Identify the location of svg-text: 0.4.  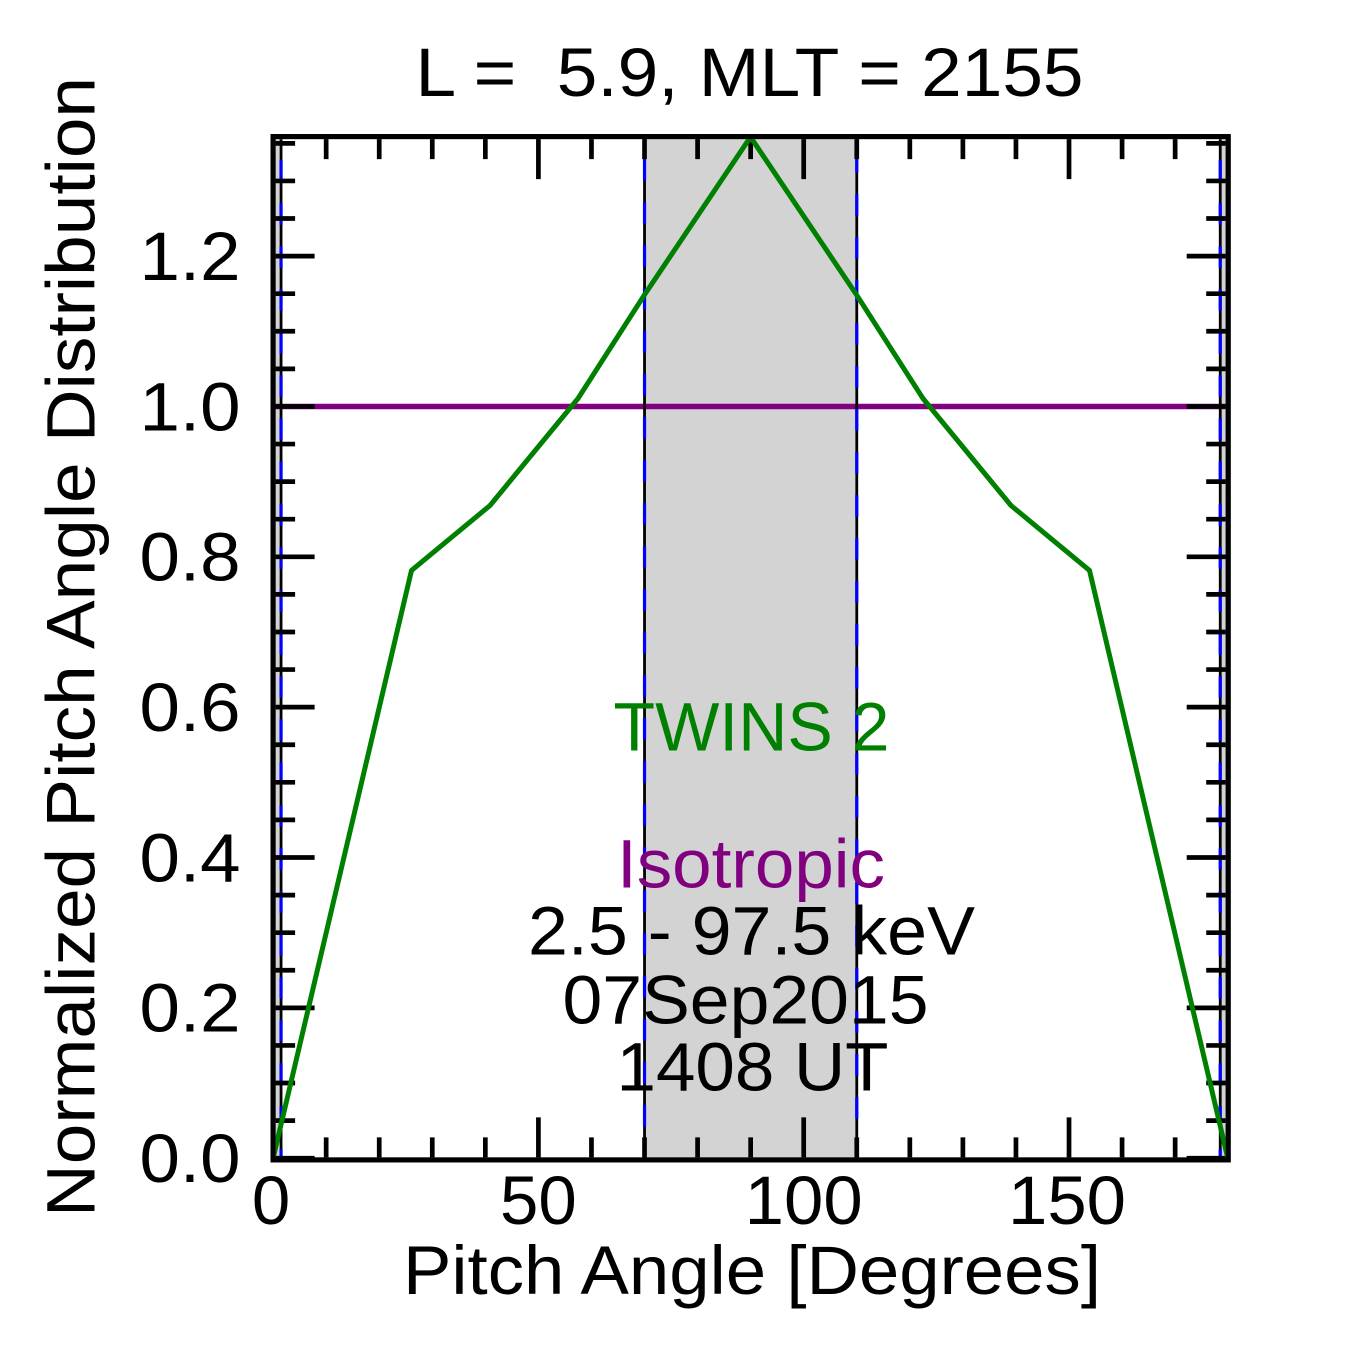
(190, 857).